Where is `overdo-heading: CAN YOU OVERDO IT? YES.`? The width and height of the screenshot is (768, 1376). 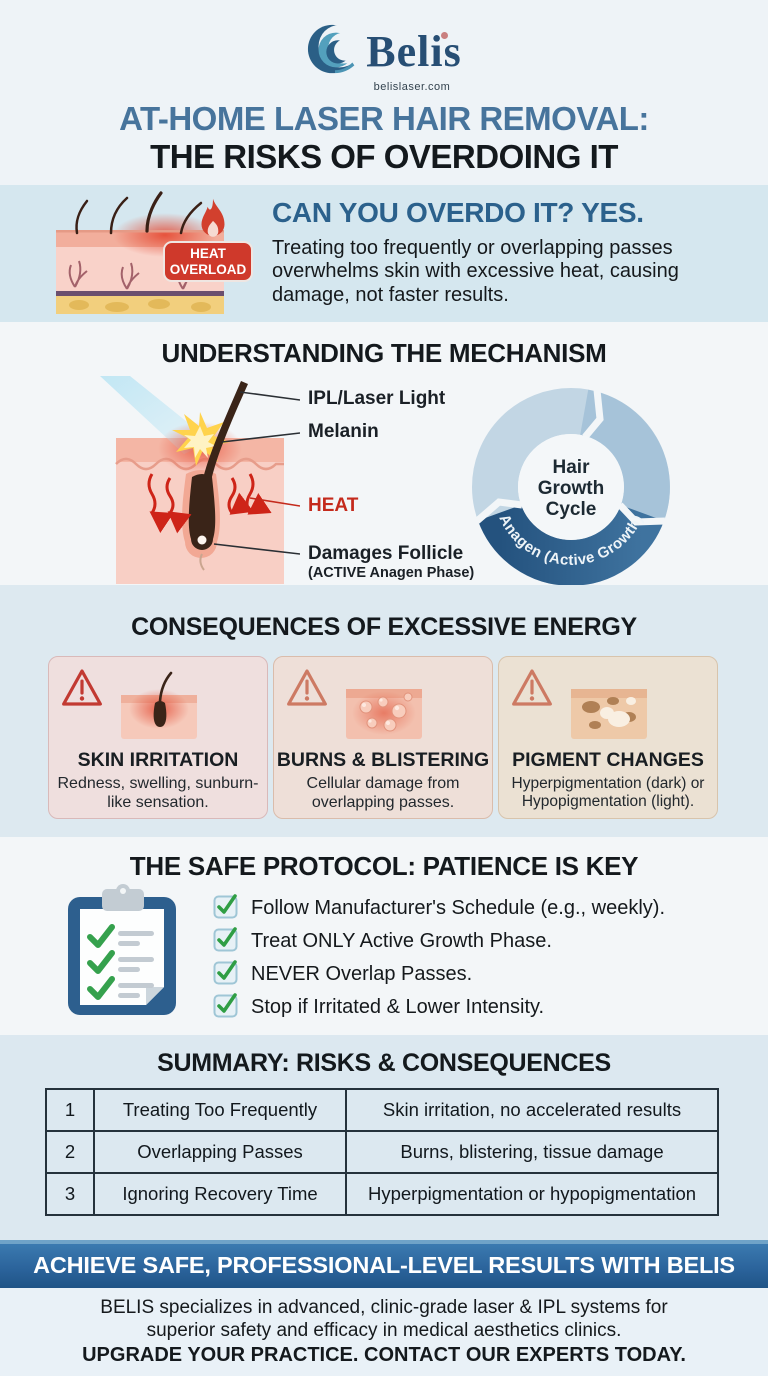
overdo-heading: CAN YOU OVERDO IT? YES. is located at coordinates (458, 212).